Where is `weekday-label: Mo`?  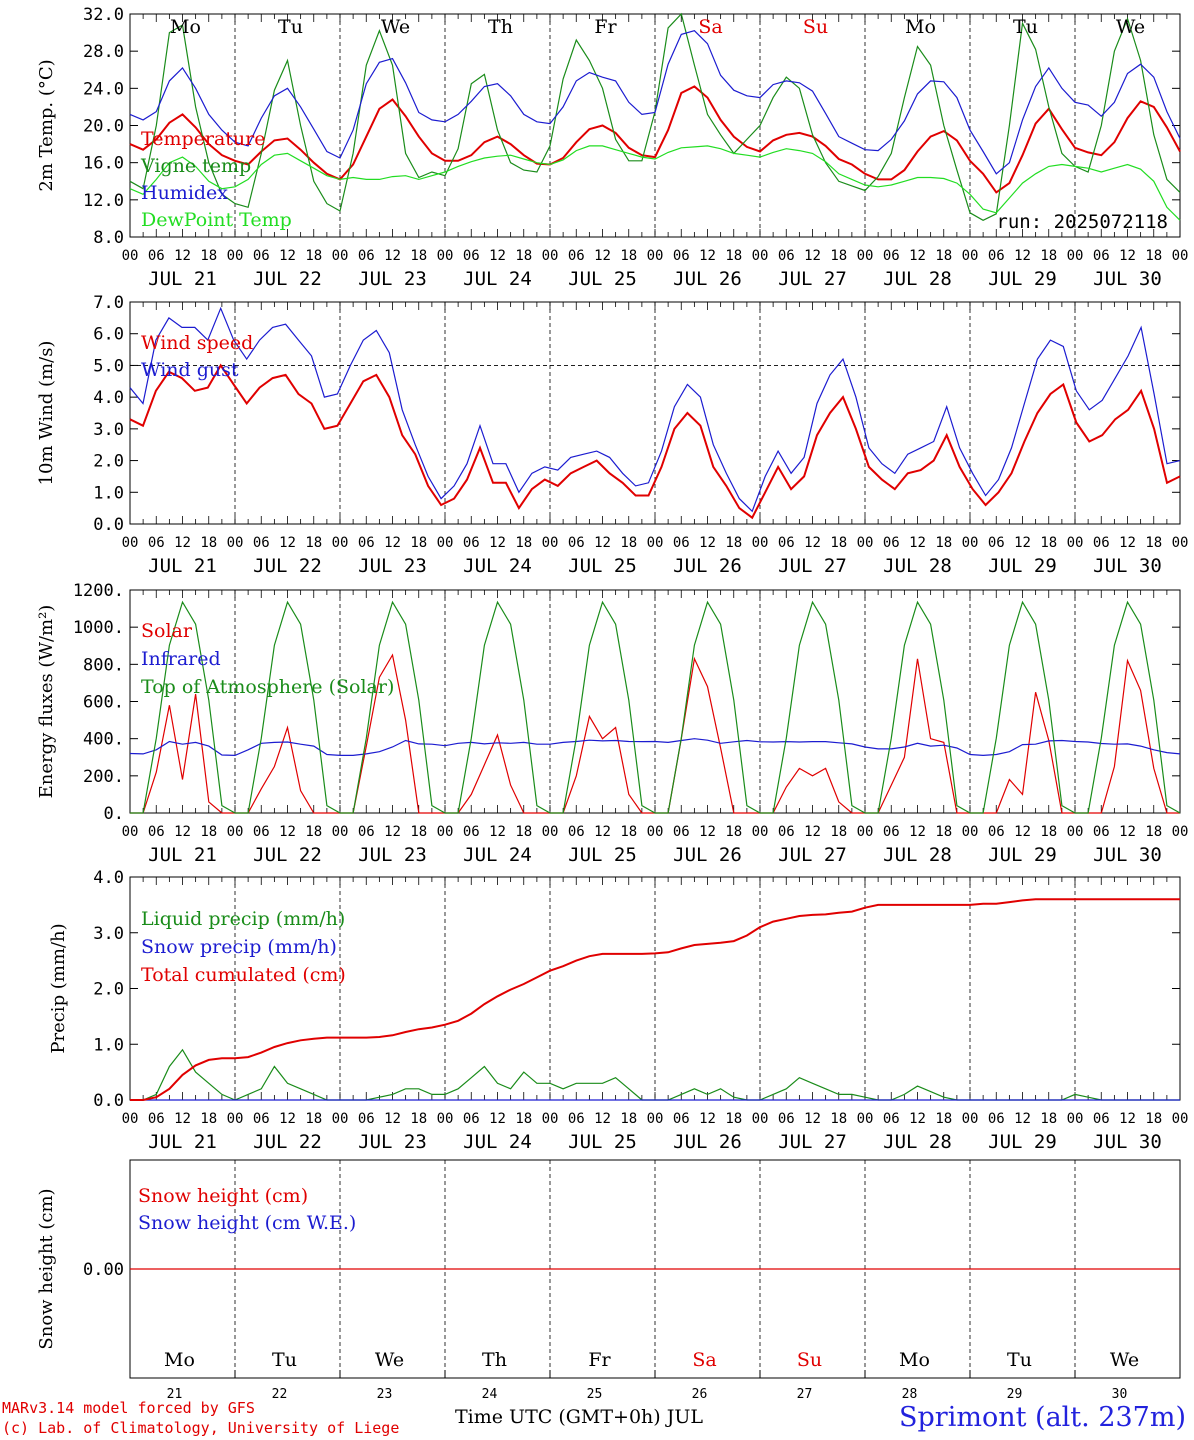
weekday-label: Mo is located at coordinates (920, 27).